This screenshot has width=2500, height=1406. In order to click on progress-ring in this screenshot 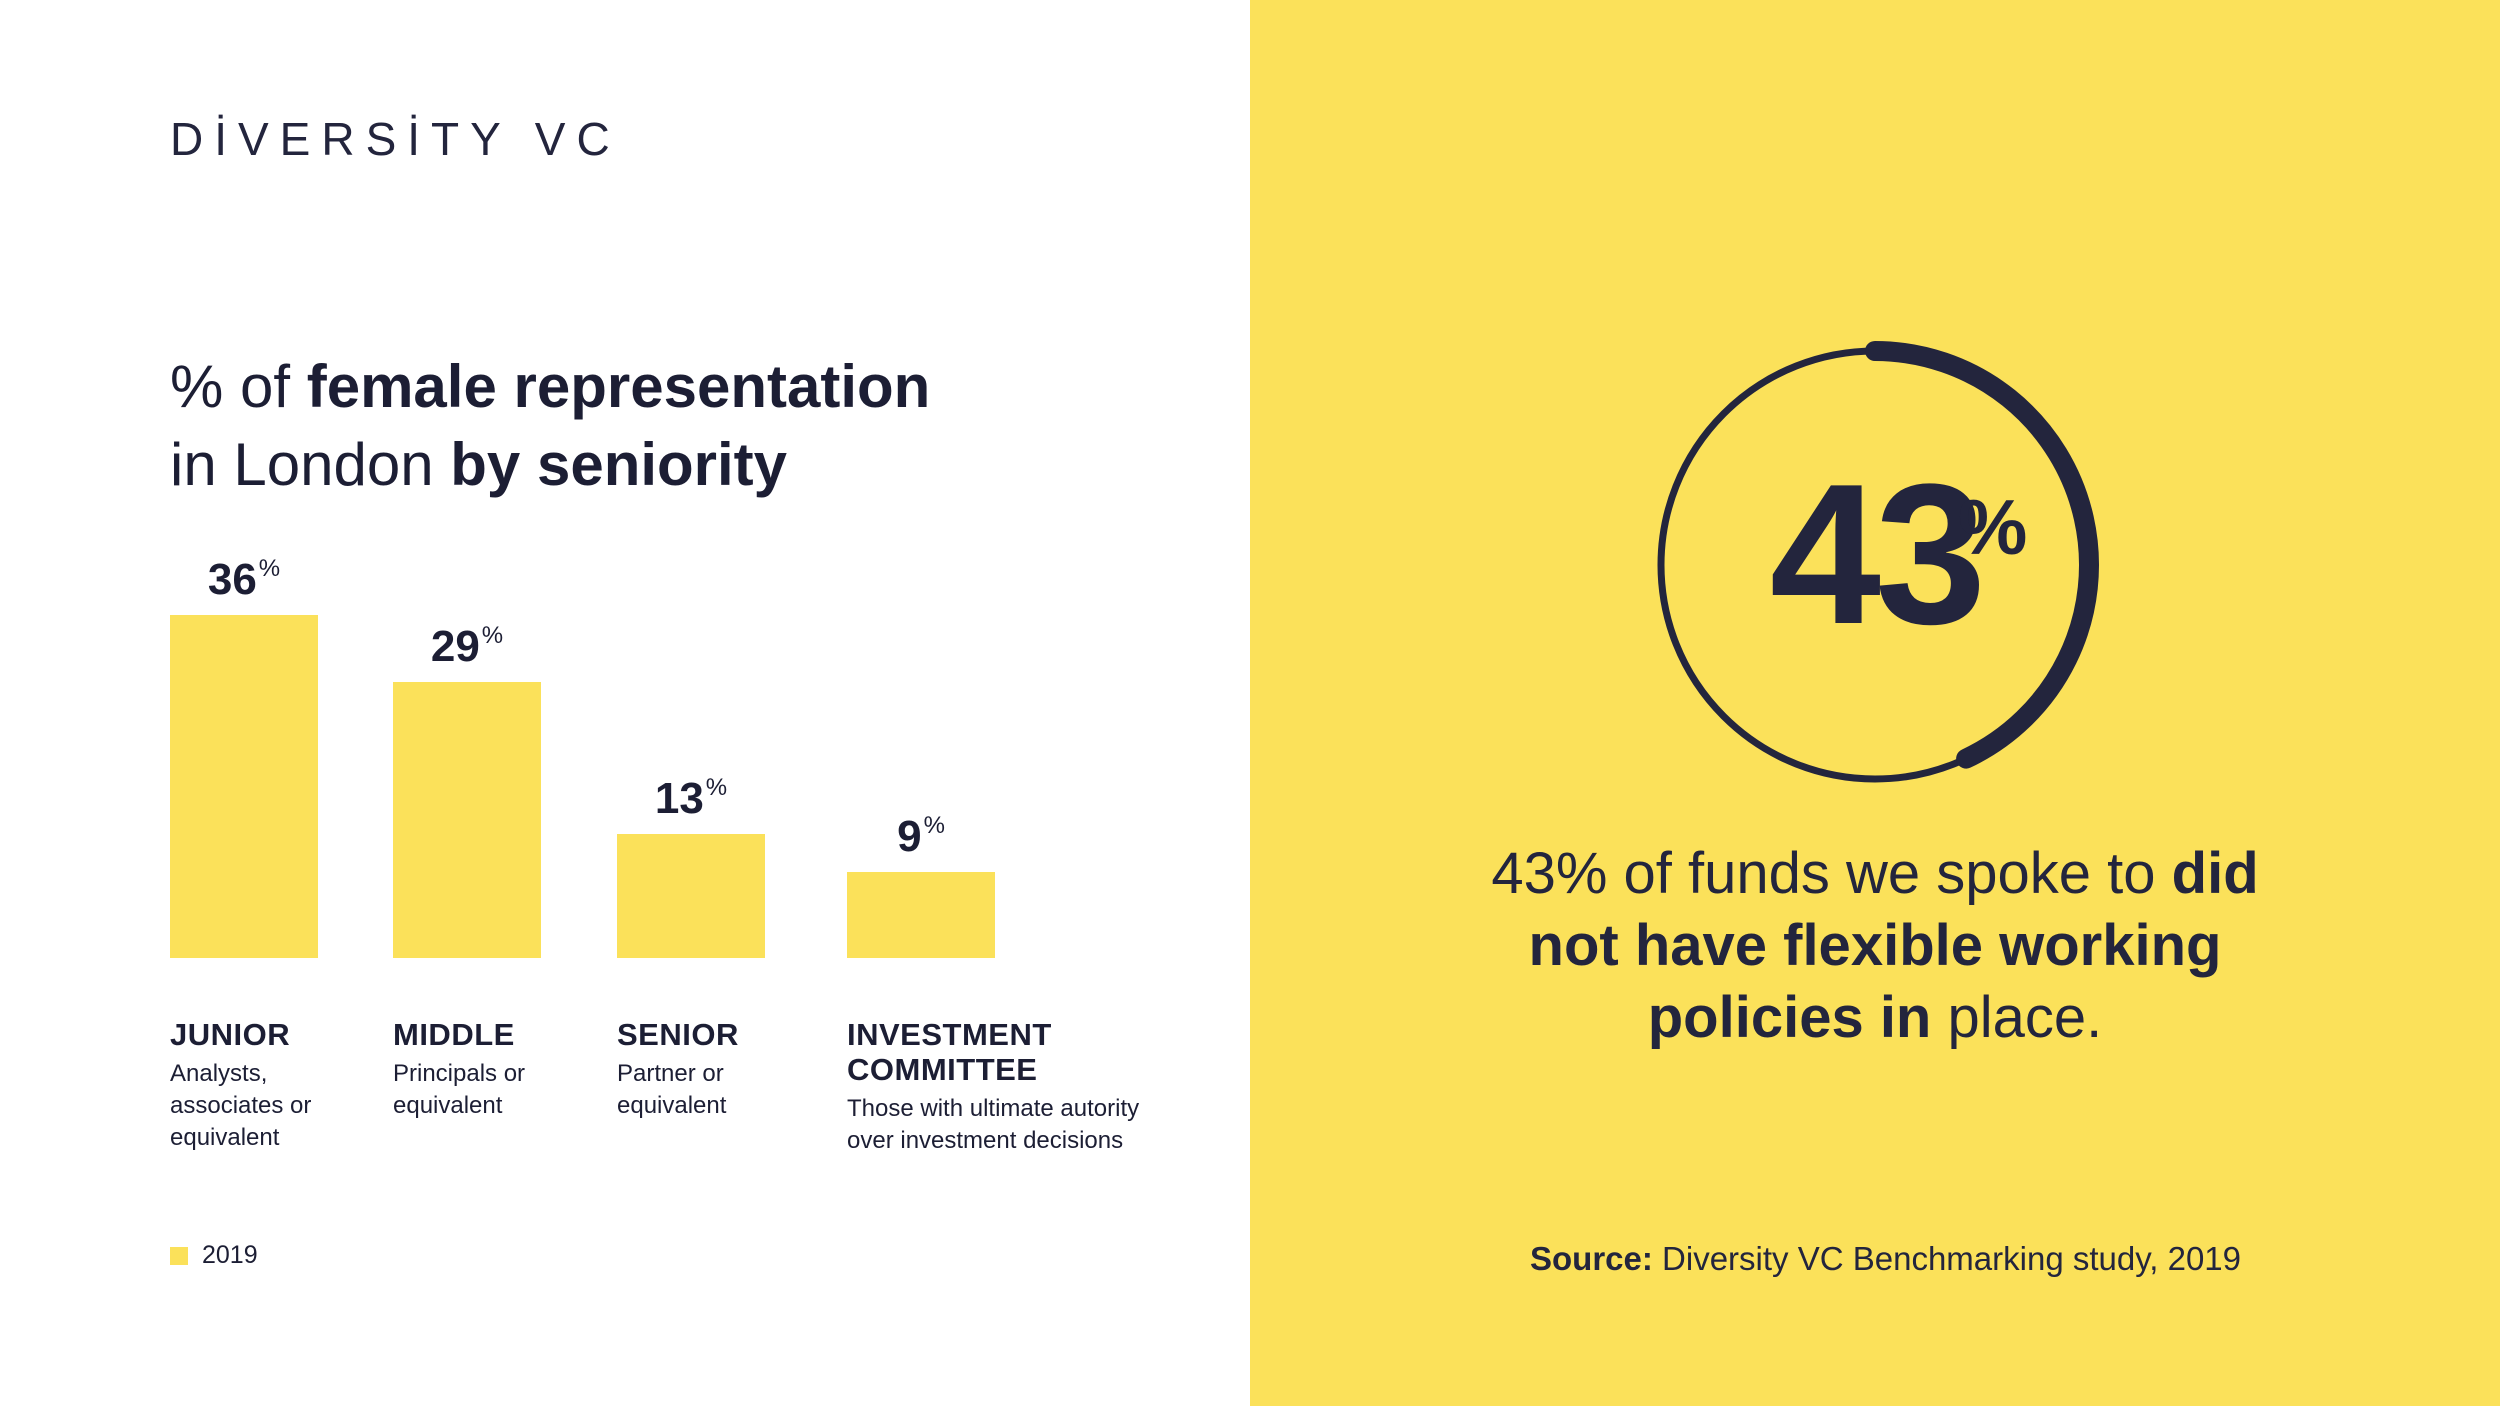, I will do `click(1878, 562)`.